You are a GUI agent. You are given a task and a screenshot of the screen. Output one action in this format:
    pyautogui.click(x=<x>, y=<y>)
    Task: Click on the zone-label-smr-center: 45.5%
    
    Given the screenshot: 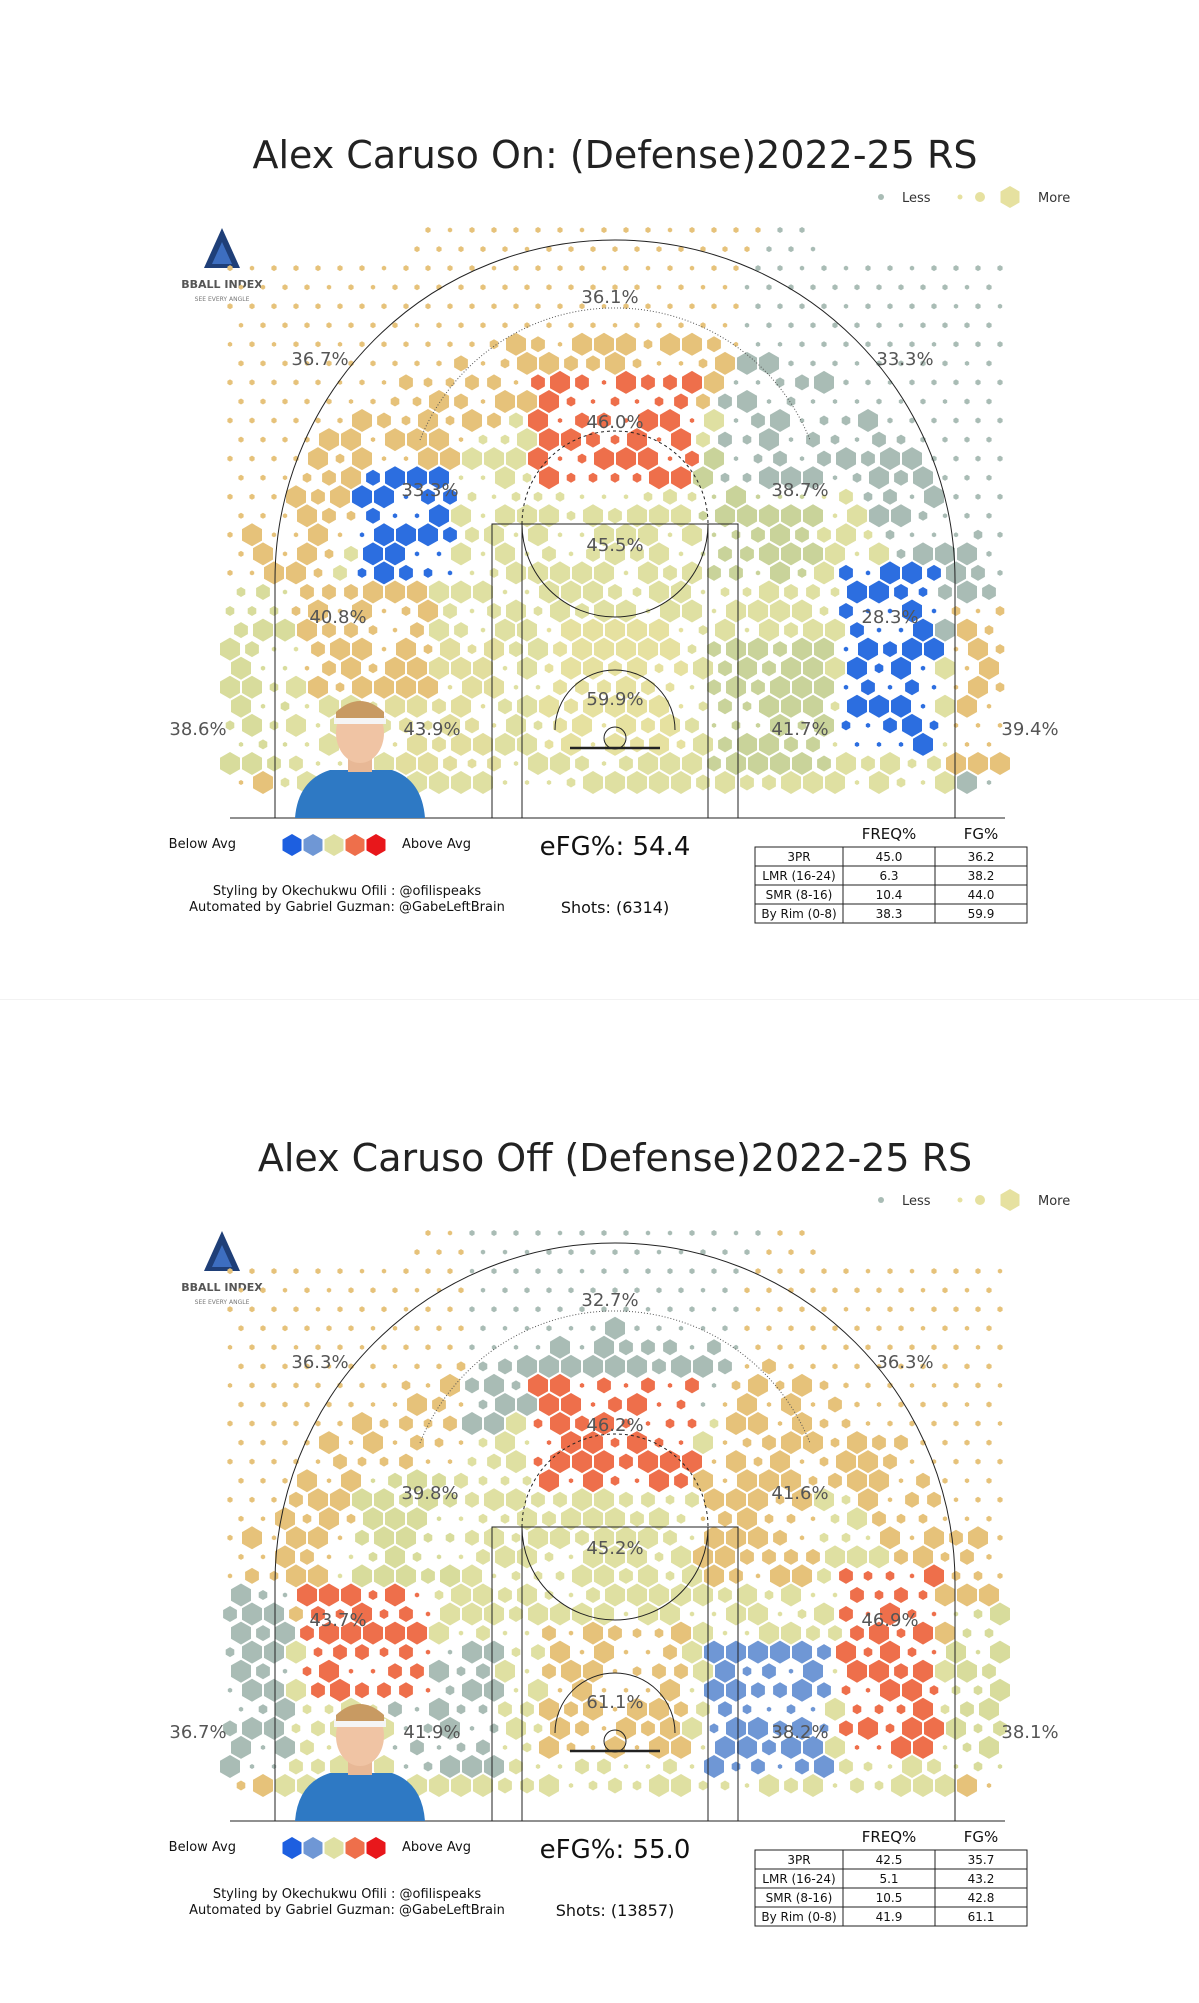 What is the action you would take?
    pyautogui.click(x=614, y=545)
    